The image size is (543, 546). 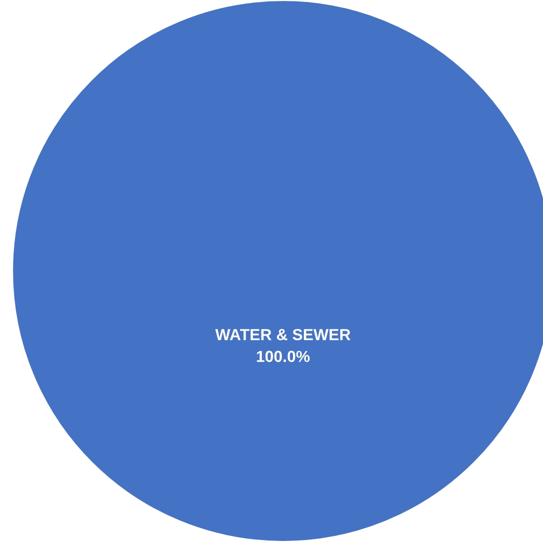 What do you see at coordinates (282, 334) in the screenshot?
I see `slice-label: WATER & SEWER` at bounding box center [282, 334].